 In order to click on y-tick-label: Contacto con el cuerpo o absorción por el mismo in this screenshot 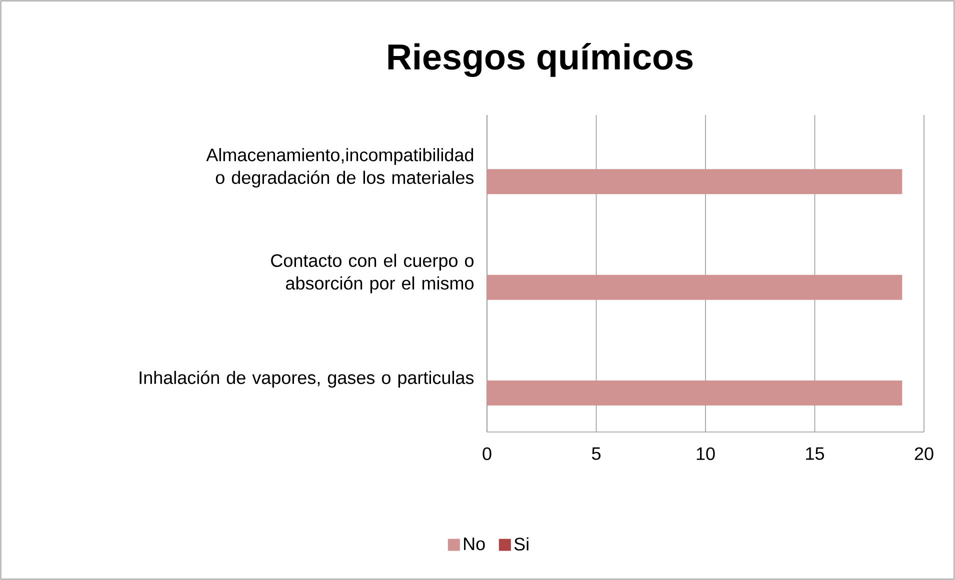, I will do `click(372, 274)`.